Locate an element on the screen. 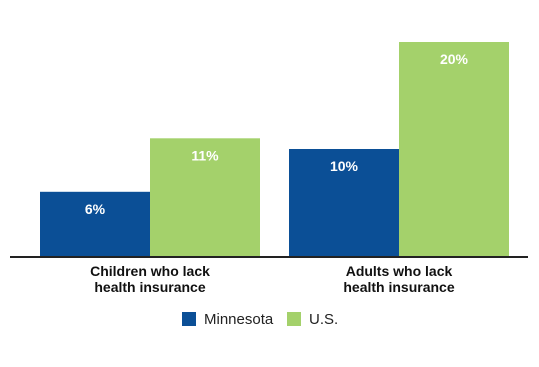 The image size is (539, 367). bar-value-label: 20% is located at coordinates (454, 59).